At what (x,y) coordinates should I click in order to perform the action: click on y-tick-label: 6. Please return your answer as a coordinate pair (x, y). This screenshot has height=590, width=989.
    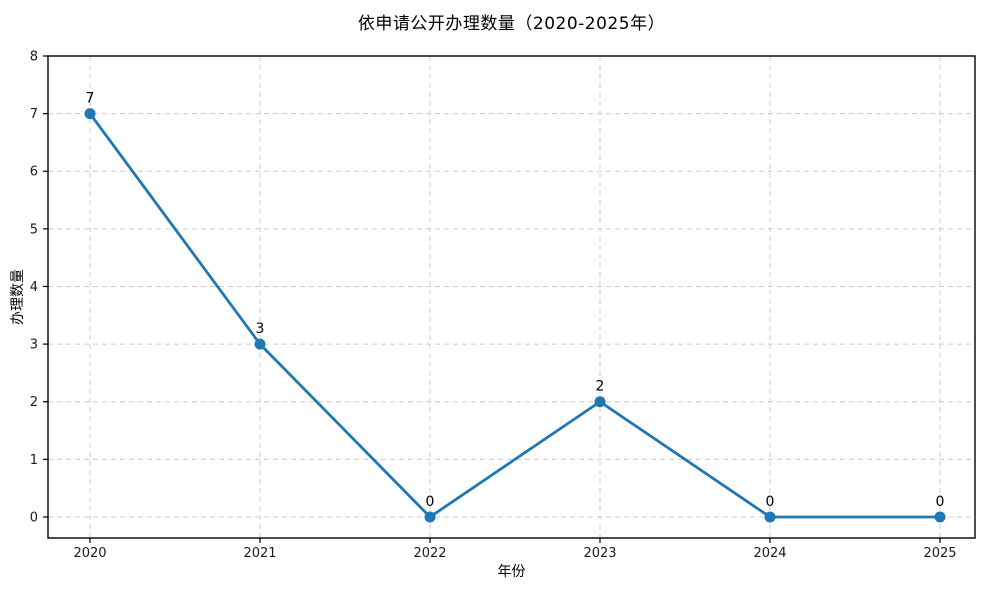
    Looking at the image, I should click on (34, 172).